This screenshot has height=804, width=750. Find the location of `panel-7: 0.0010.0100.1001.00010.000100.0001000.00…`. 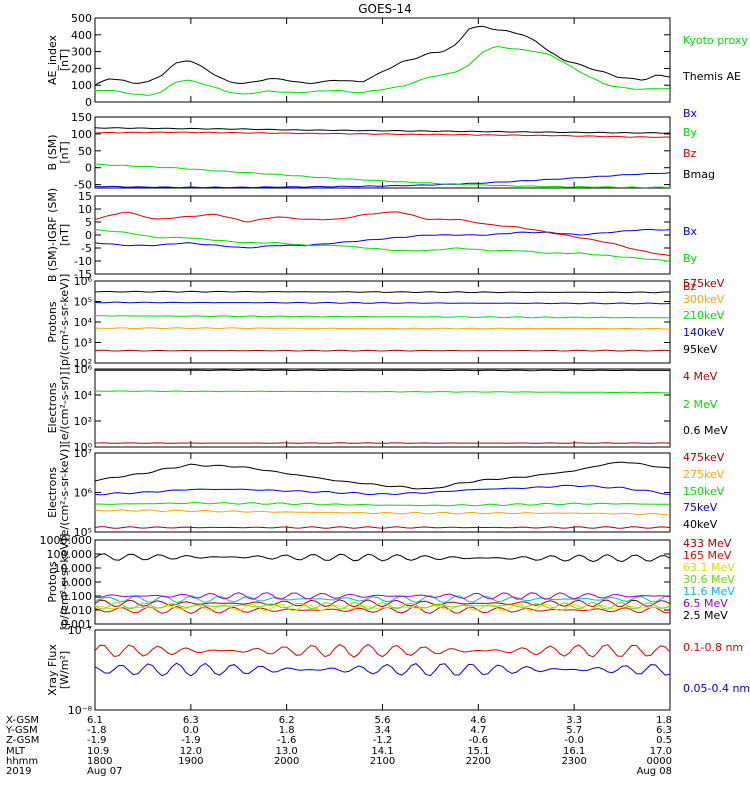

panel-7: 0.0010.0100.1001.00010.000100.0001000.00… is located at coordinates (388, 582).